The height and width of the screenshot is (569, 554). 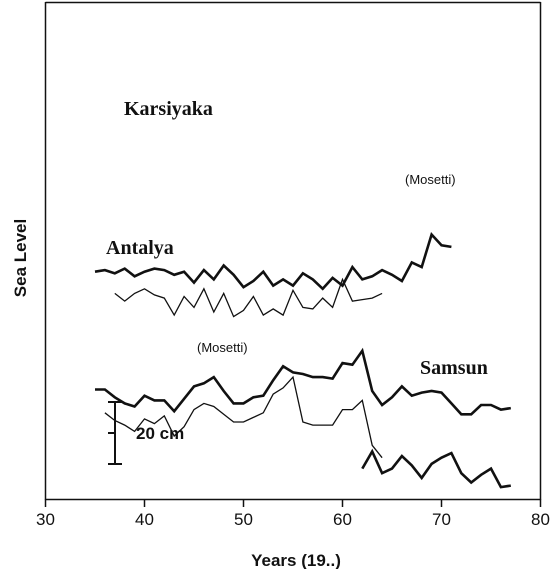 I want to click on series-label-karsiyaka: Karsiyaka, so click(x=168, y=109).